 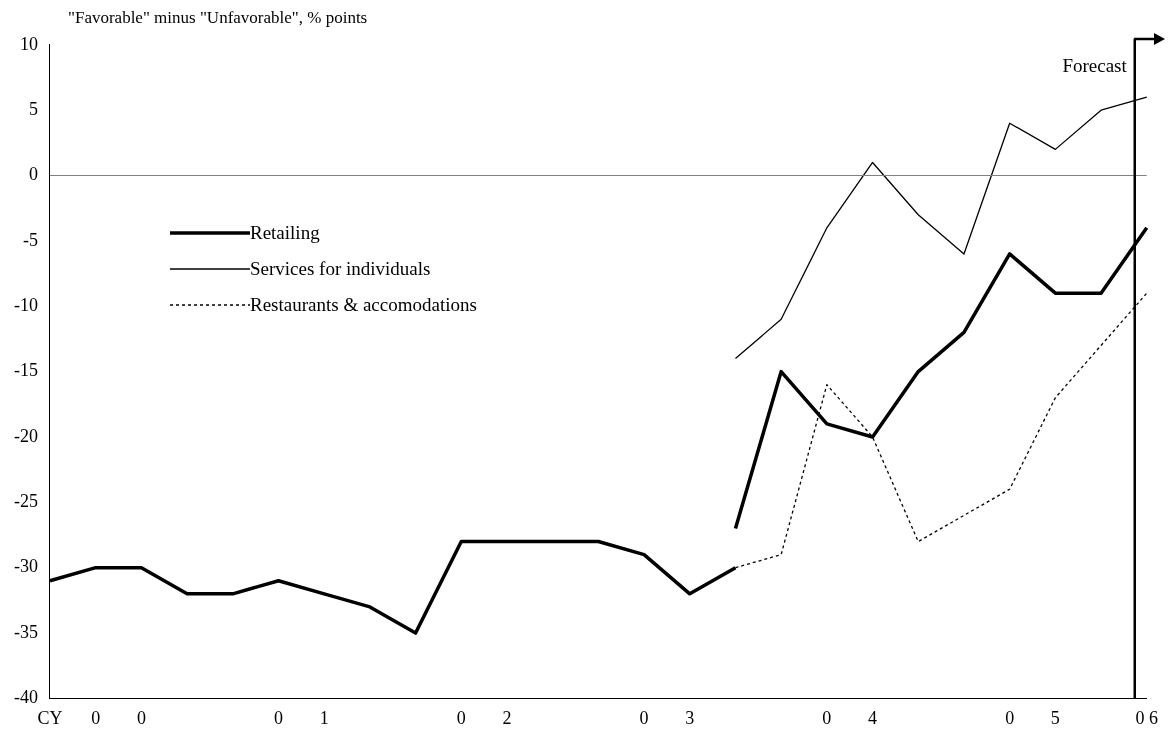 What do you see at coordinates (363, 304) in the screenshot?
I see `legend-label: Restaurants & accomodations` at bounding box center [363, 304].